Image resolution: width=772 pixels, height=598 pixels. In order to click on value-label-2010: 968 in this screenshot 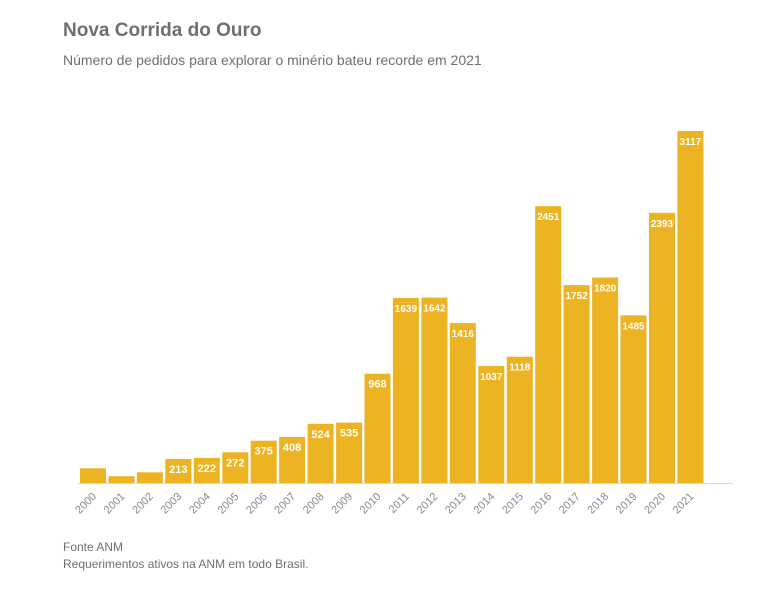, I will do `click(377, 385)`.